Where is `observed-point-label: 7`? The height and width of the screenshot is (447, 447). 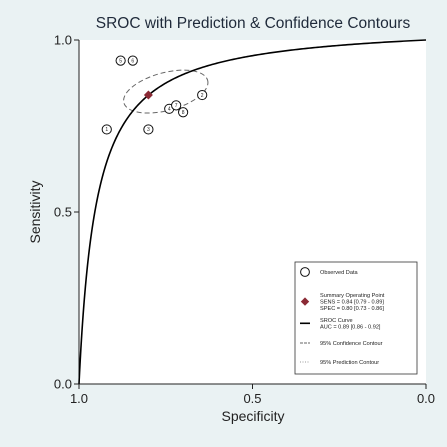
observed-point-label: 7 is located at coordinates (176, 106).